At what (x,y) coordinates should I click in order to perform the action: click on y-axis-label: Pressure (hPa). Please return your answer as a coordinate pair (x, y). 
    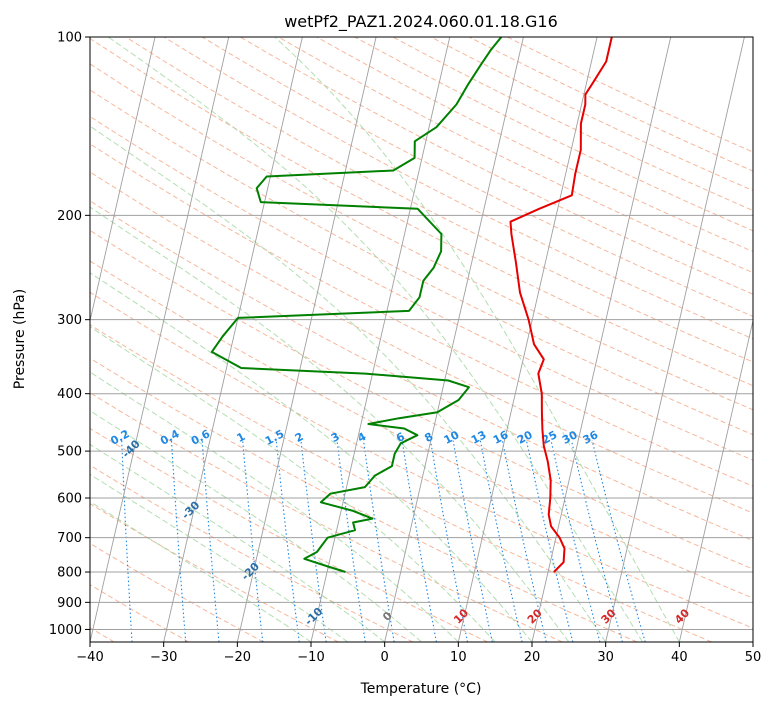
    Looking at the image, I should click on (20, 339).